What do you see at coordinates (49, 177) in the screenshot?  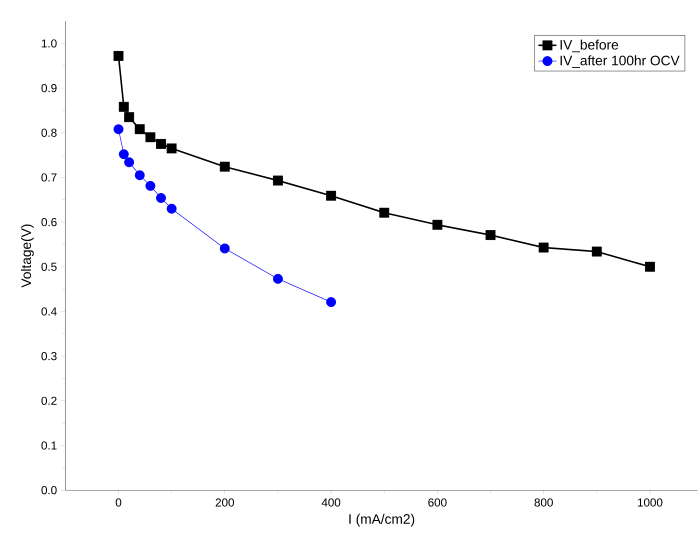 I see `y-tick-label: 0.7` at bounding box center [49, 177].